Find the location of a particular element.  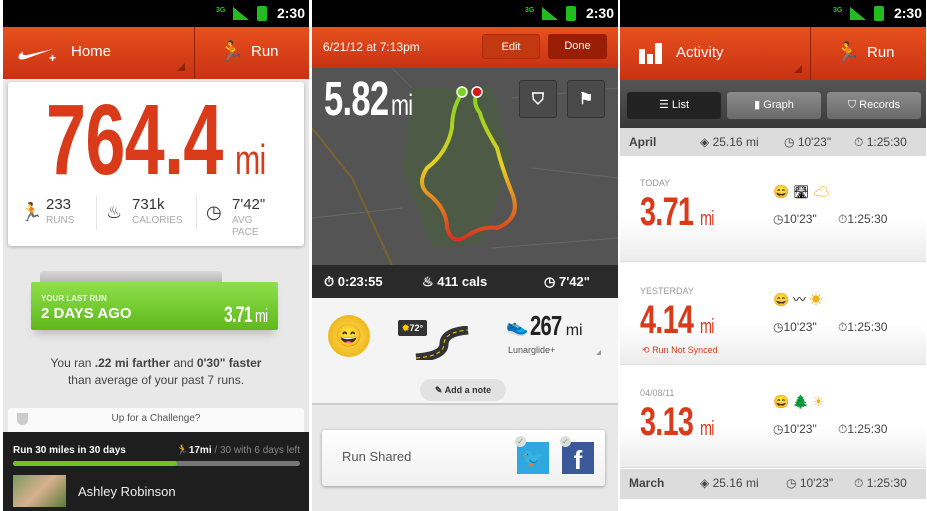

total-distance: 764.4 mi is located at coordinates (156, 140).